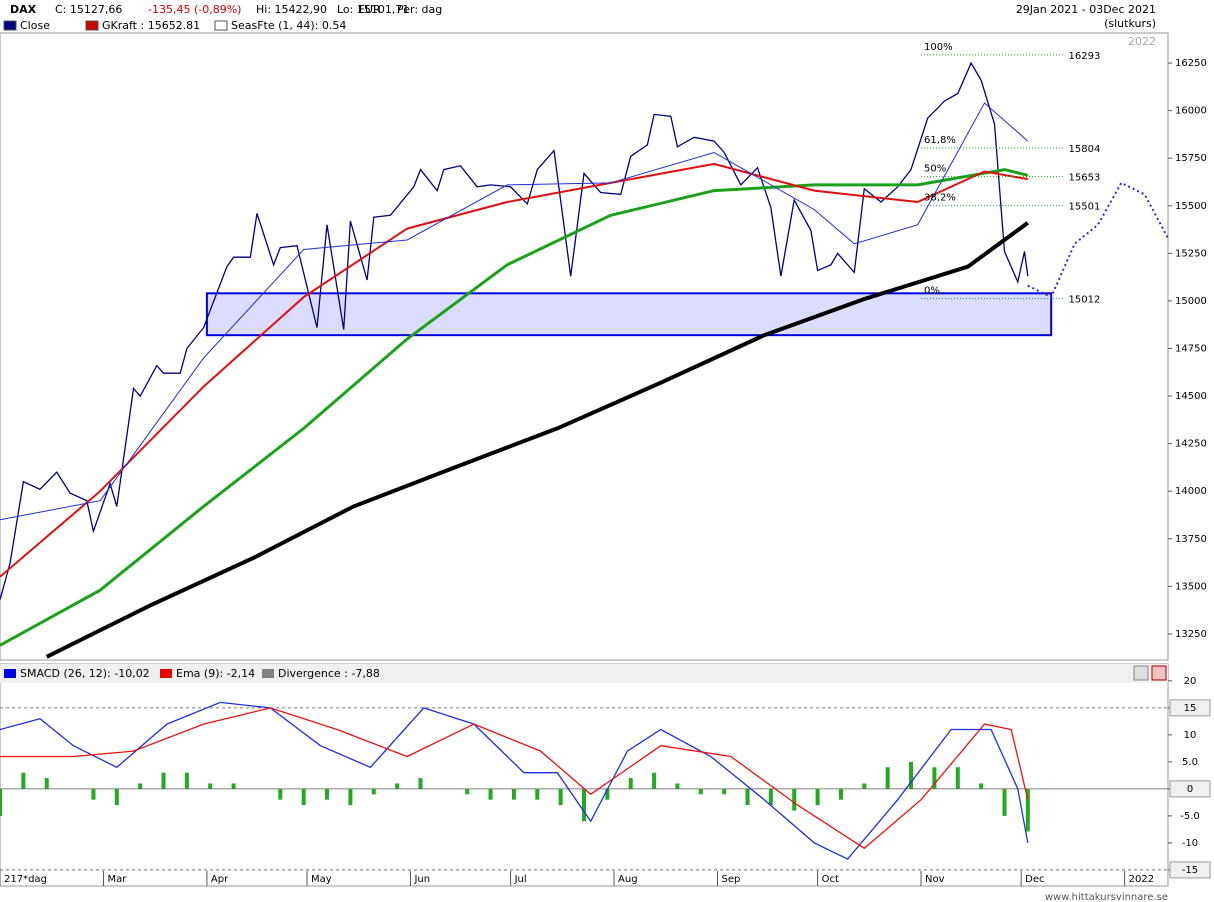  What do you see at coordinates (1191, 491) in the screenshot?
I see `y-tick-label: 14000` at bounding box center [1191, 491].